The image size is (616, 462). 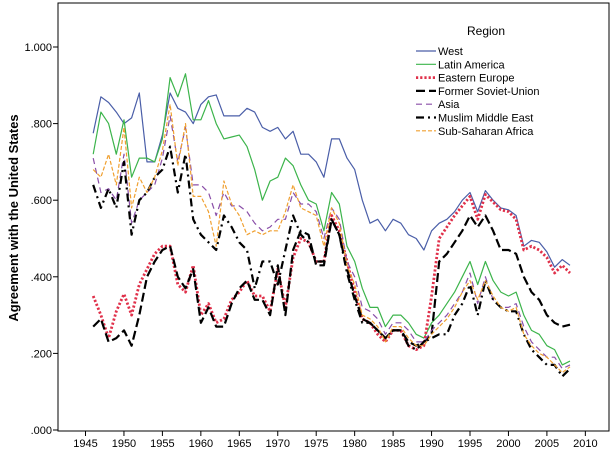 I want to click on x-tick-label: 1950, so click(x=124, y=444).